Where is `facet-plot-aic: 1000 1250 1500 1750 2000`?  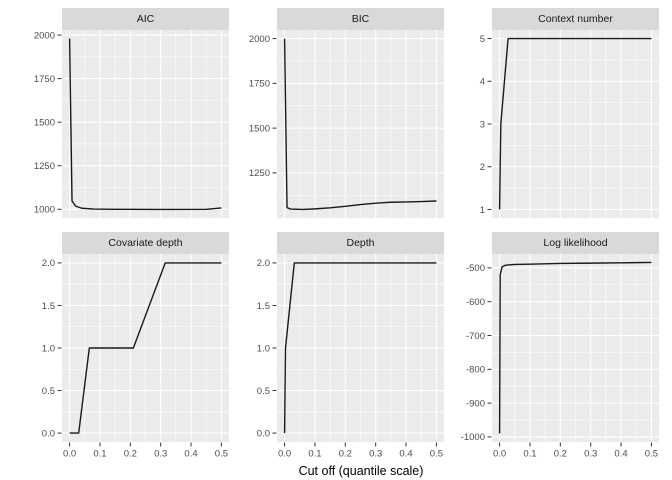
facet-plot-aic: 1000 1250 1500 1750 2000 is located at coordinates (131, 124).